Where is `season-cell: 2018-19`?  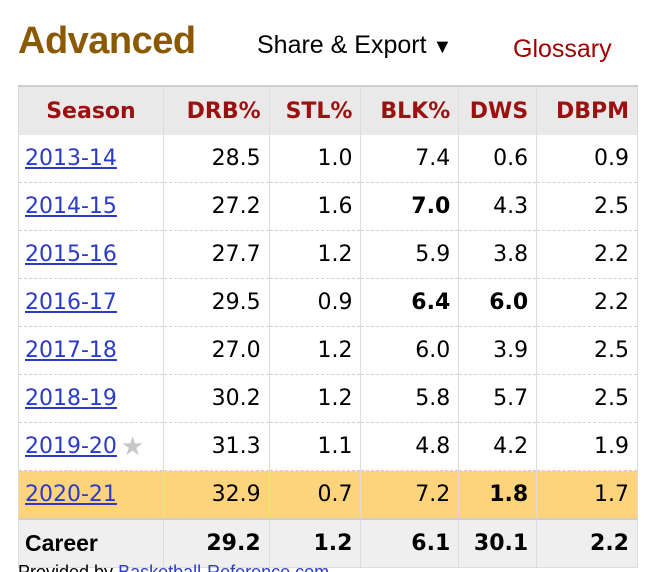
season-cell: 2018-19 is located at coordinates (91, 398).